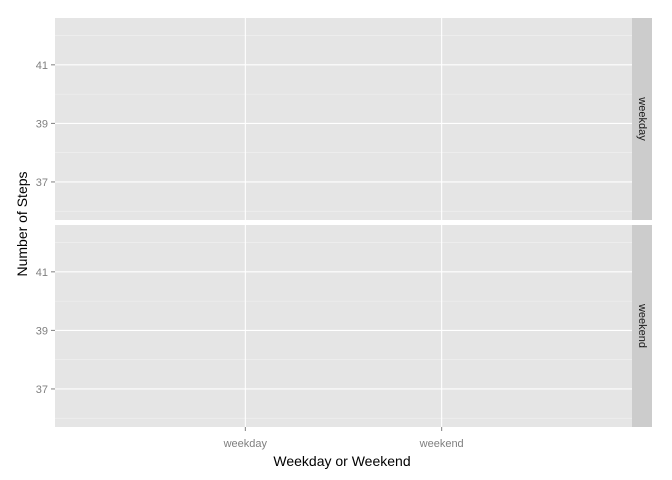  What do you see at coordinates (343, 438) in the screenshot?
I see `x-axis: weekday weekend` at bounding box center [343, 438].